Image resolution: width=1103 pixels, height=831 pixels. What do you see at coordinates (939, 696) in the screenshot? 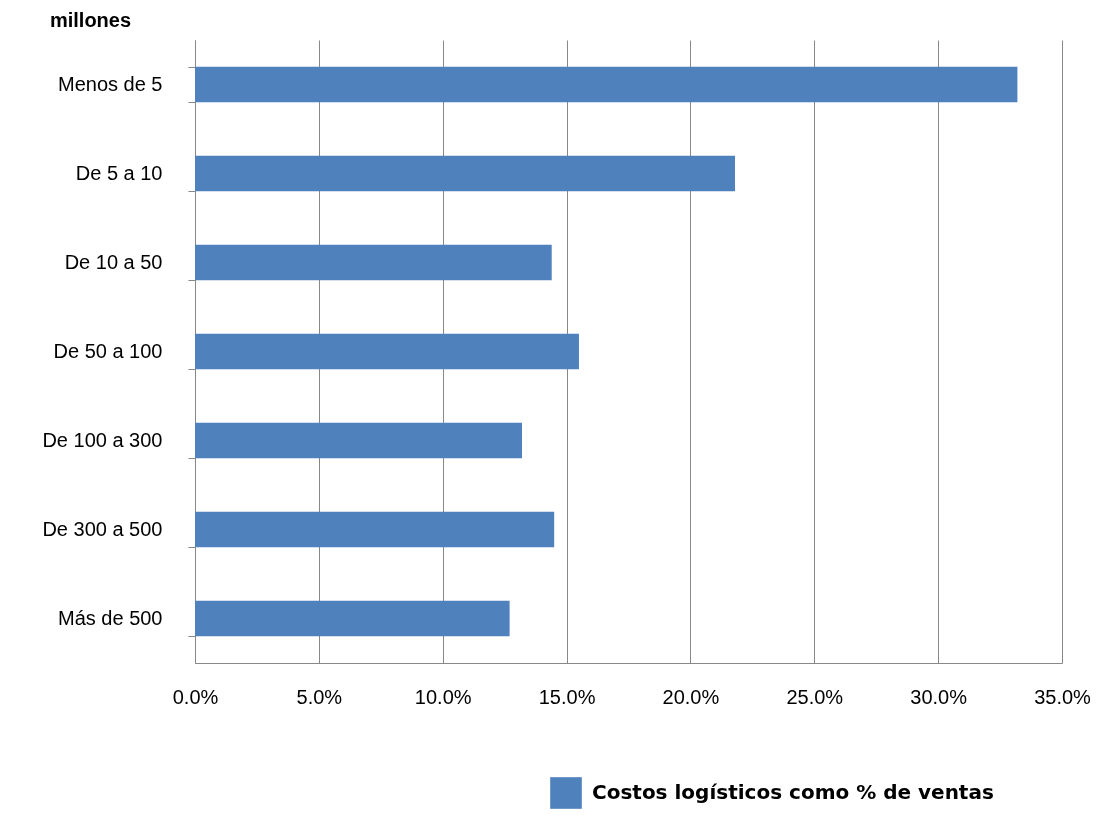
I see `x-tick-label: 30.0%` at bounding box center [939, 696].